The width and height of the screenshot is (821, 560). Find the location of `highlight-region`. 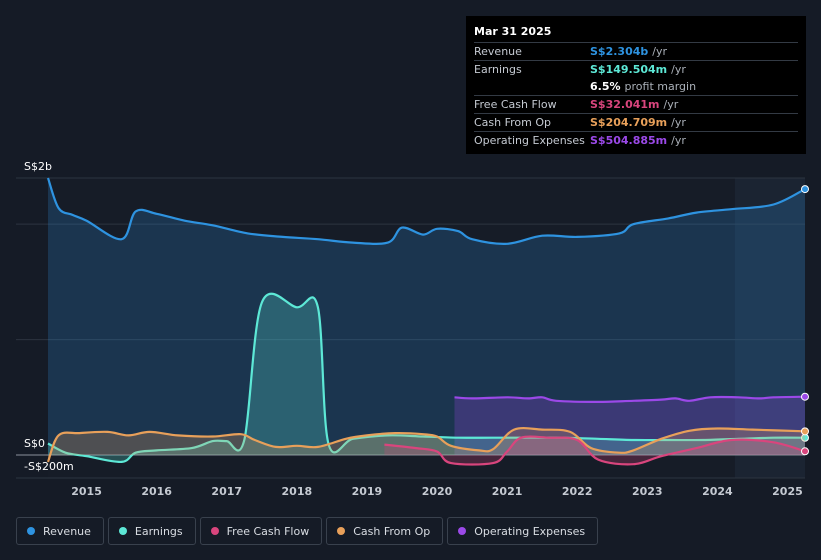

highlight-region is located at coordinates (769, 328).